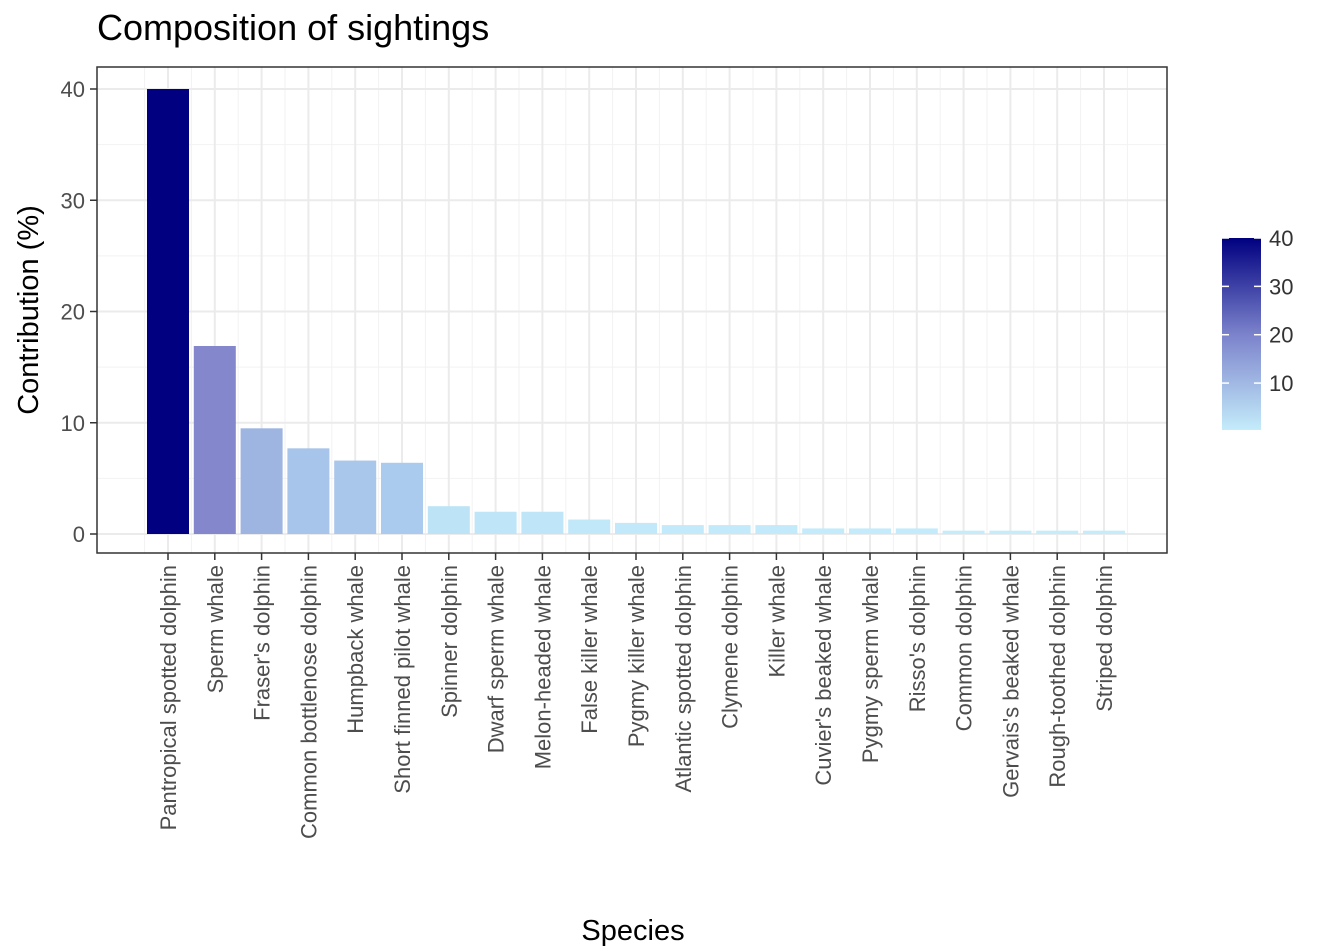 Image resolution: width=1319 pixels, height=951 pixels. Describe the element at coordinates (168, 697) in the screenshot. I see `x-tick-label: Pantropical spotted dolphin` at that location.